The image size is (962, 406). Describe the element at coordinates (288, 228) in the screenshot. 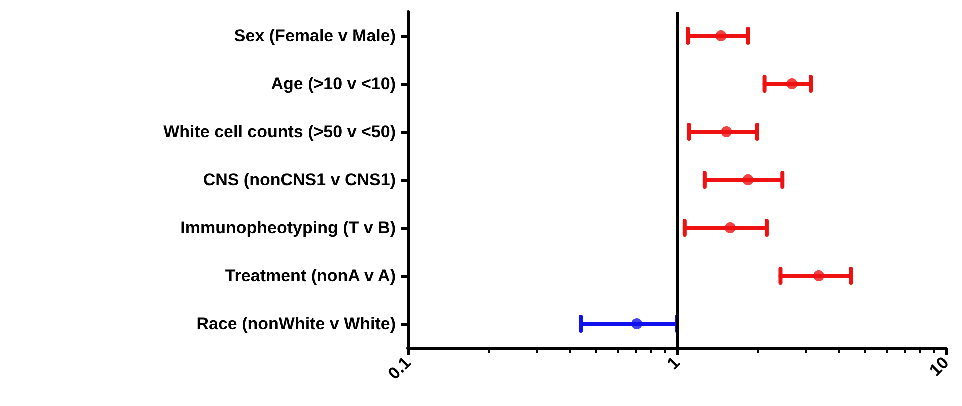

I see `y-tick-label: Immunopheotyping (T v B)` at that location.